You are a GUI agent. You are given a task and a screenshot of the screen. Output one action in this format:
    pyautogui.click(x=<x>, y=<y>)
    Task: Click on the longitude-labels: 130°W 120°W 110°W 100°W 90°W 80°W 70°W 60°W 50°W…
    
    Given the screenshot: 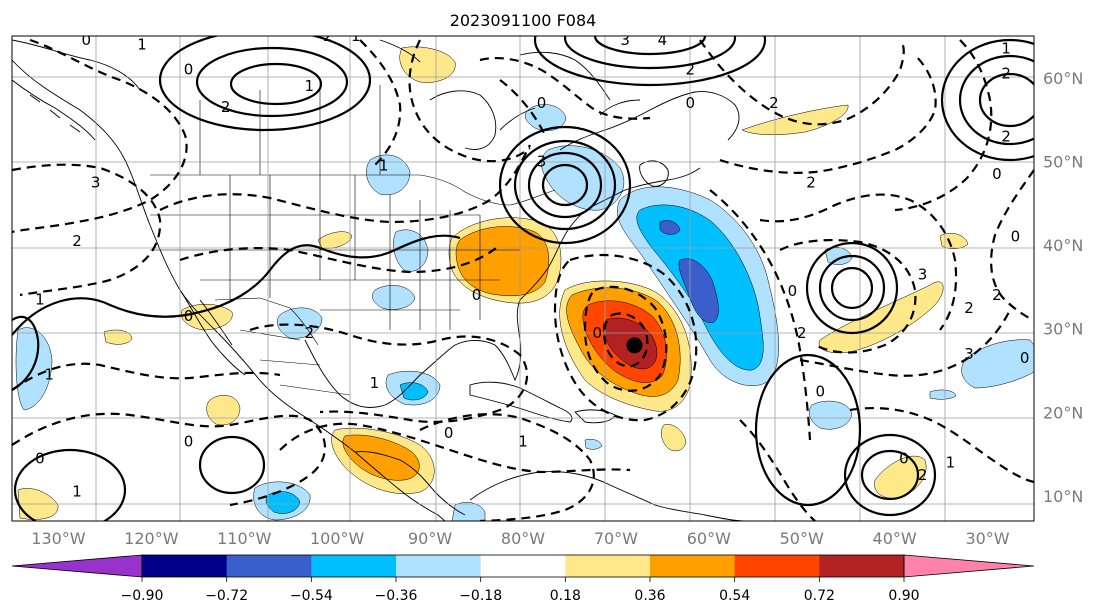 What is the action you would take?
    pyautogui.click(x=520, y=538)
    